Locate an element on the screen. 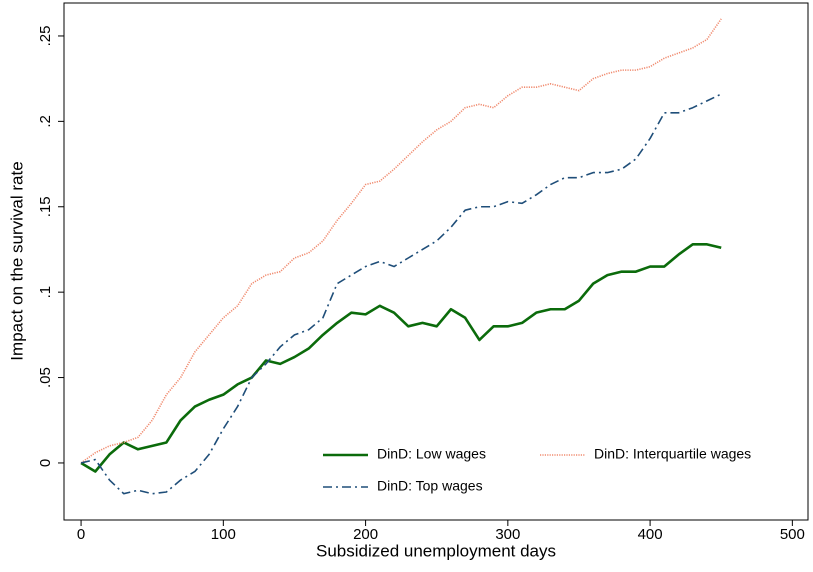 The width and height of the screenshot is (813, 572). y-tick-label: .15 is located at coordinates (45, 206).